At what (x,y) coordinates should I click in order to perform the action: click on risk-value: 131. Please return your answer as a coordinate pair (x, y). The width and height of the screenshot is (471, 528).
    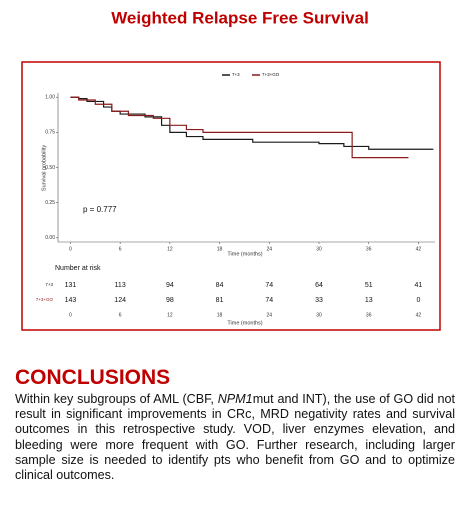
    Looking at the image, I should click on (71, 285).